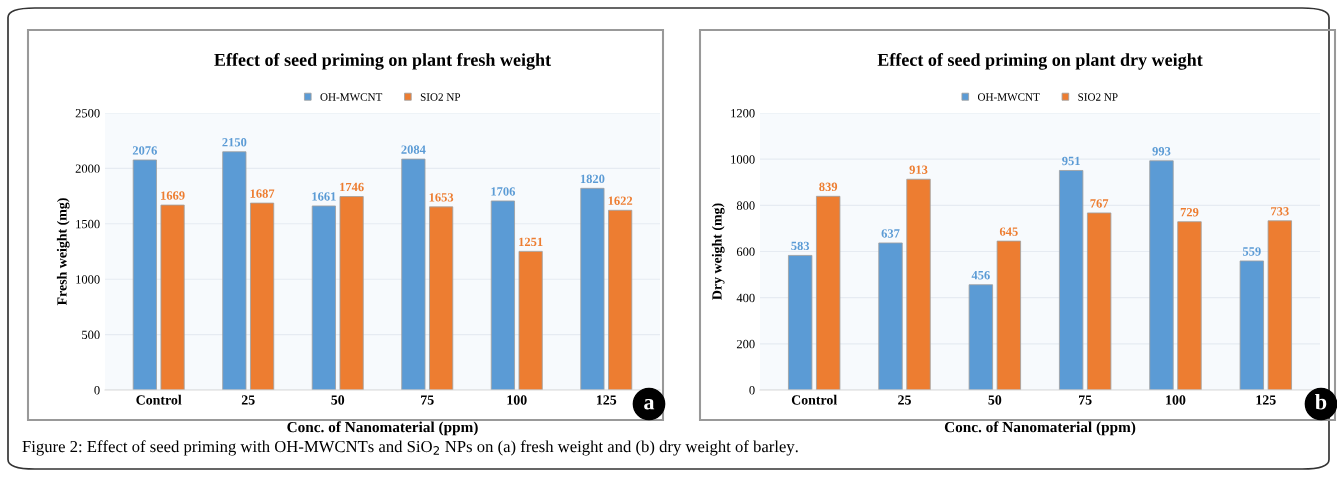 This screenshot has width=1337, height=477. I want to click on data-label: 1687, so click(262, 193).